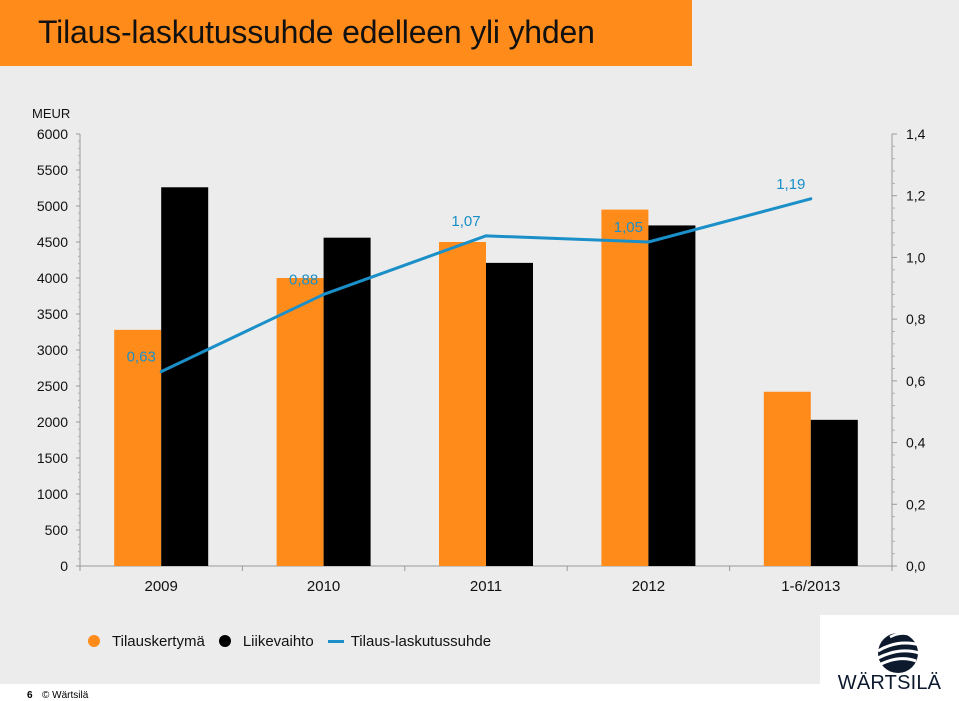 This screenshot has width=959, height=701. I want to click on legend-item-orders: Tilauskertymä, so click(146, 641).